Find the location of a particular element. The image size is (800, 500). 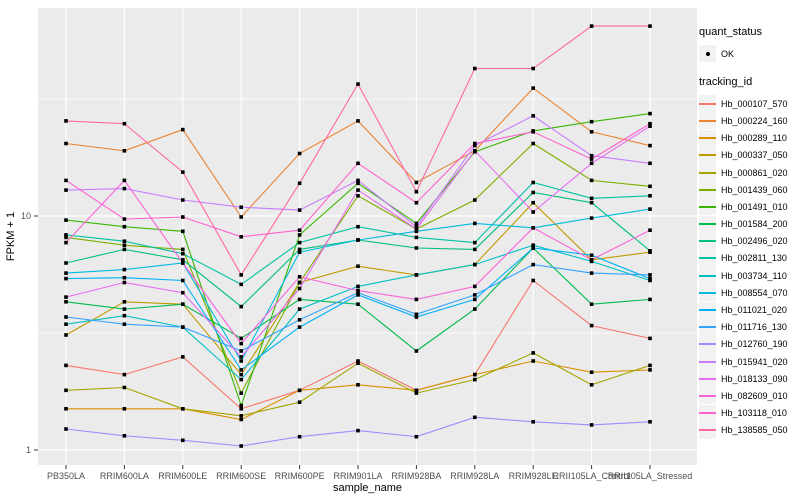

x-tick-label: RRIM928LE is located at coordinates (533, 476).